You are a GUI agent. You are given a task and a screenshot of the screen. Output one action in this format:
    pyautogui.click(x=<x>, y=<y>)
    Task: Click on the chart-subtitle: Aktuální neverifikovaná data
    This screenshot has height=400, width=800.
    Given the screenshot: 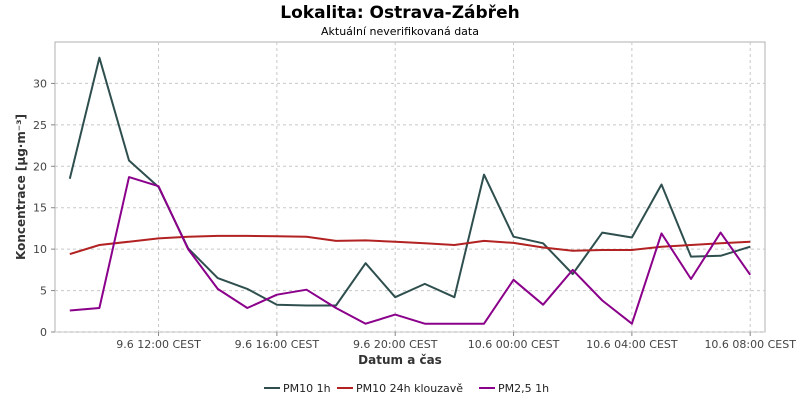 What is the action you would take?
    pyautogui.click(x=400, y=31)
    